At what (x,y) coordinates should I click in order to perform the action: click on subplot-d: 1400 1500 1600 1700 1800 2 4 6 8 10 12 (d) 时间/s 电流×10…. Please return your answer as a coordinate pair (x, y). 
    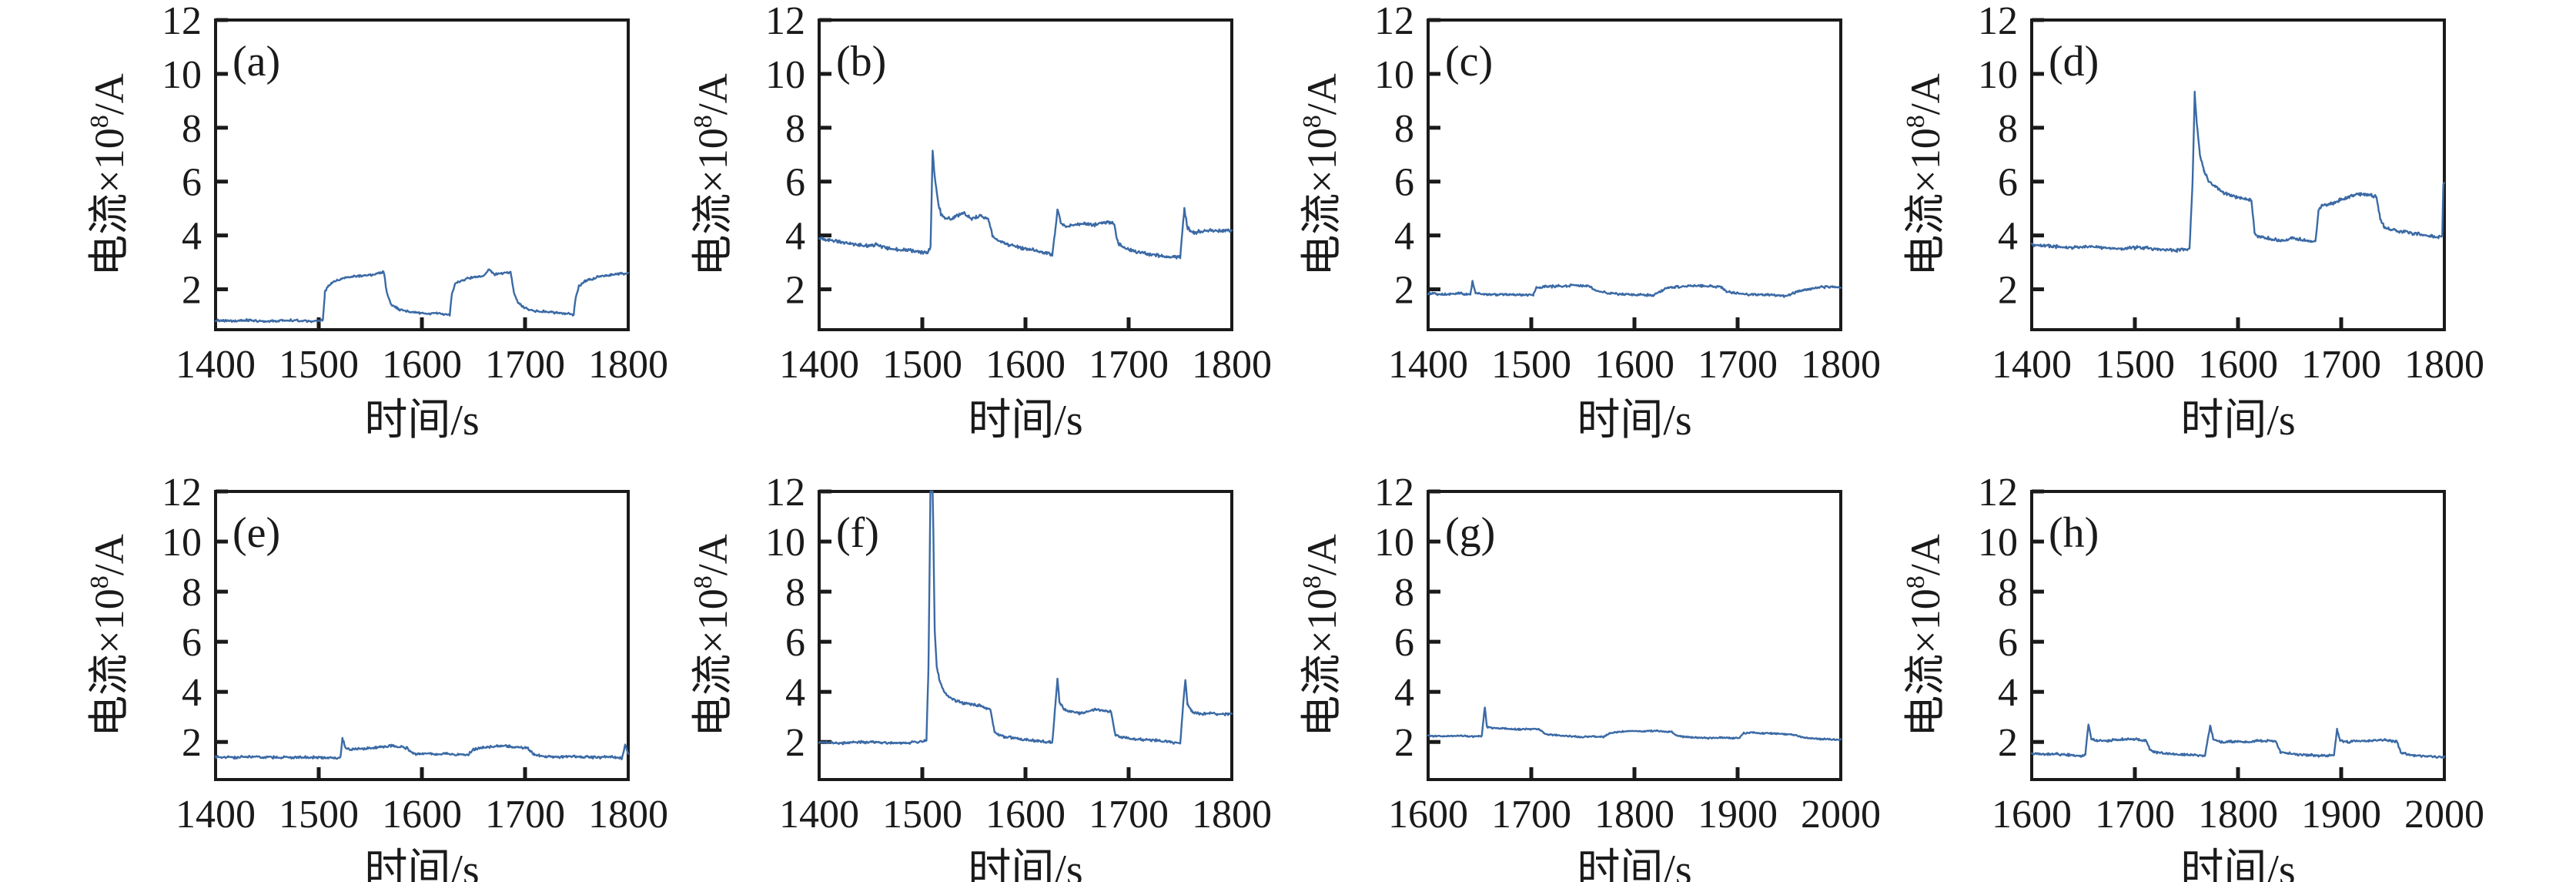
    Looking at the image, I should click on (2193, 222).